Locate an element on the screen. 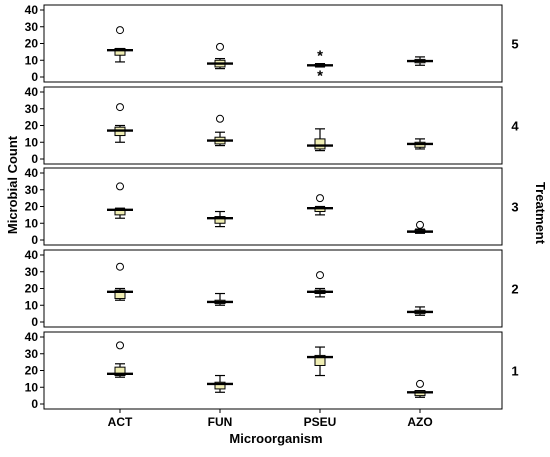 The image size is (550, 457). x-axis-title: Microorganism is located at coordinates (275, 438).